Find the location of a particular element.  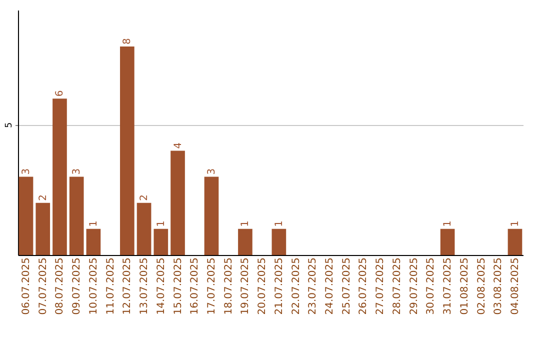

x-tick-label: 01.08.2025 is located at coordinates (464, 286).